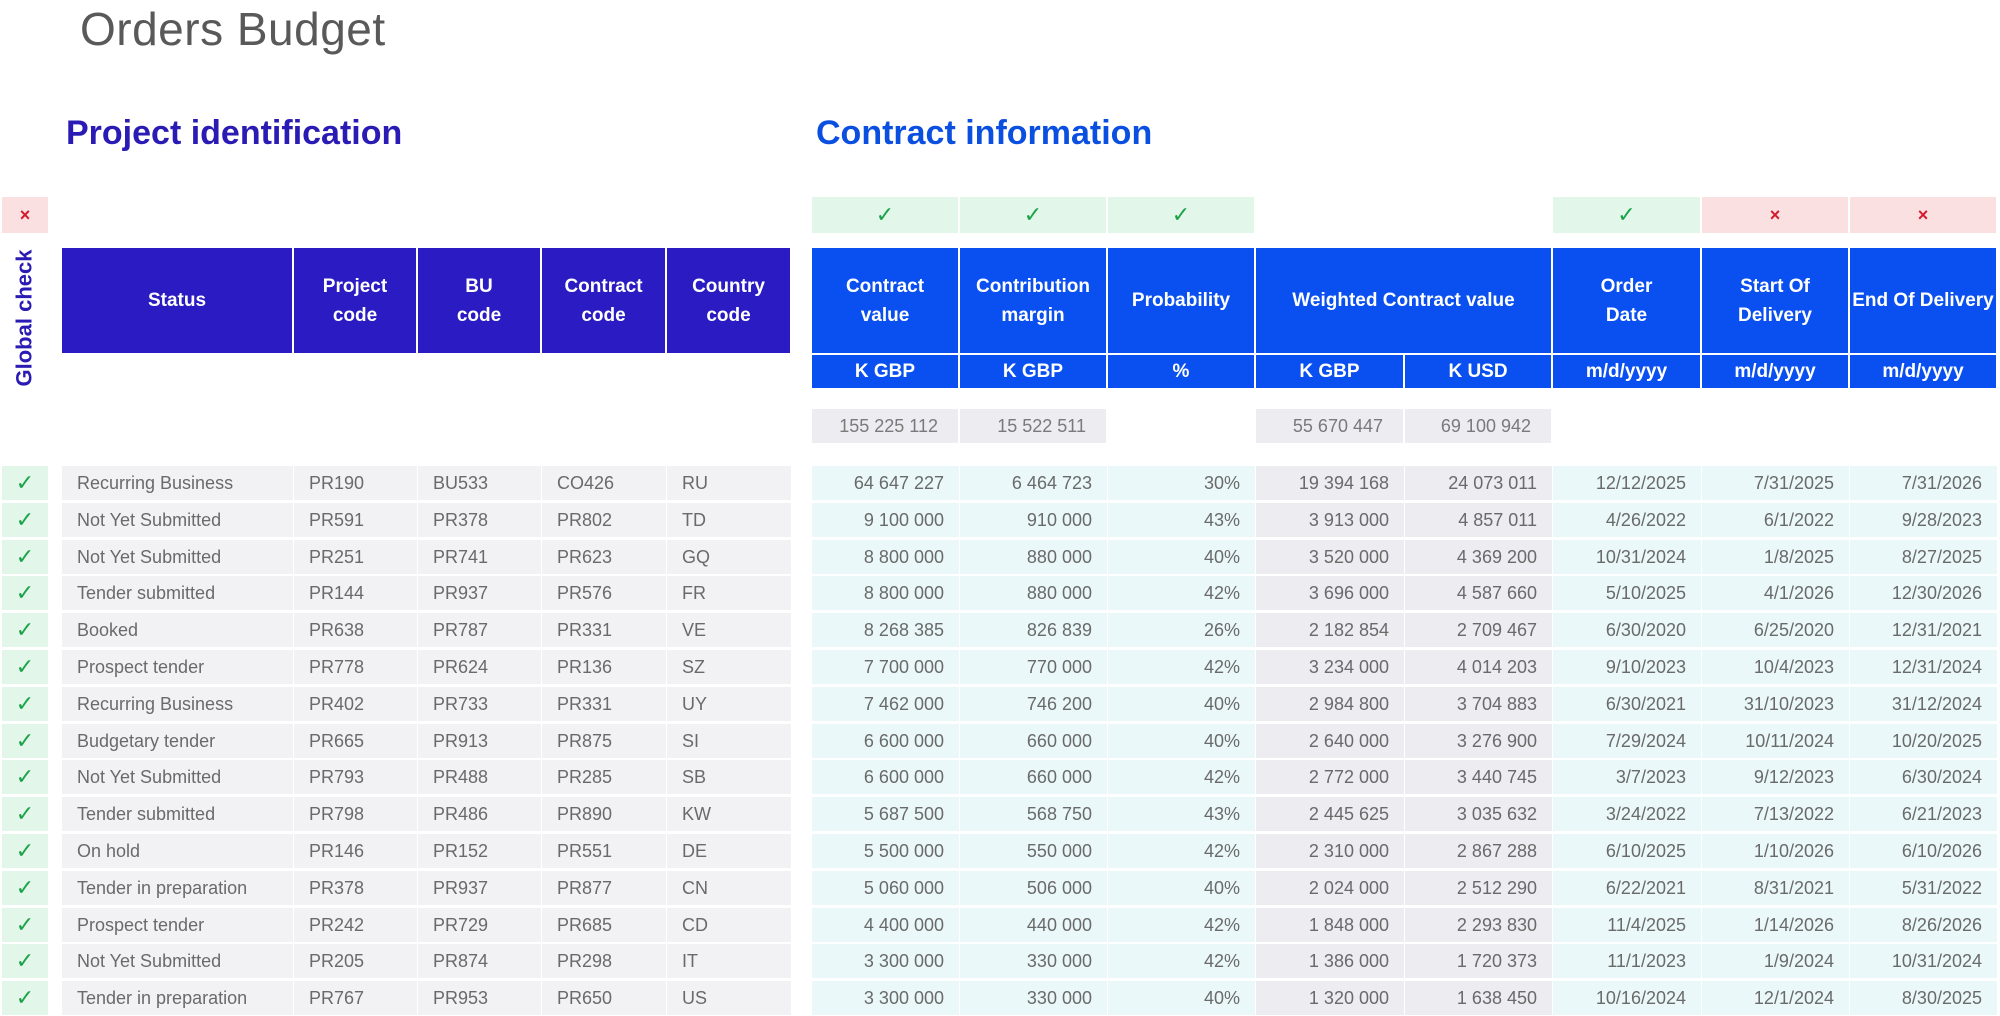 Image resolution: width=2000 pixels, height=1016 pixels. I want to click on cell-bu: BU533, so click(480, 483).